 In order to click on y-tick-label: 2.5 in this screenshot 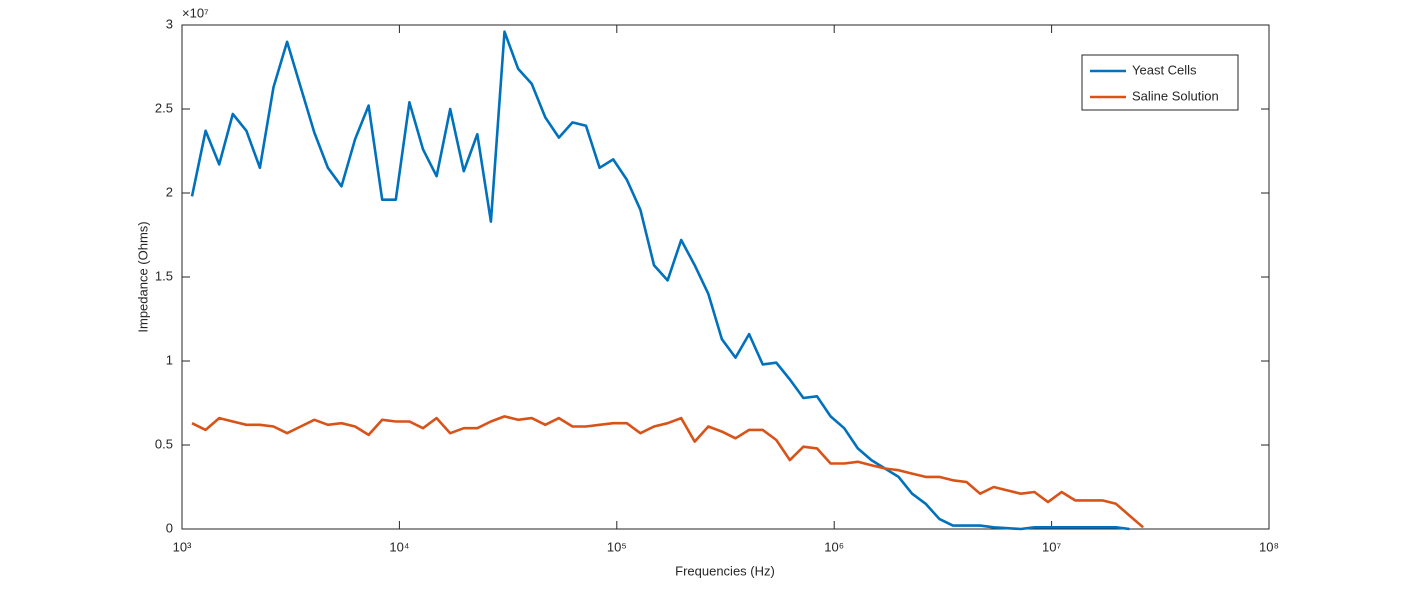, I will do `click(164, 107)`.